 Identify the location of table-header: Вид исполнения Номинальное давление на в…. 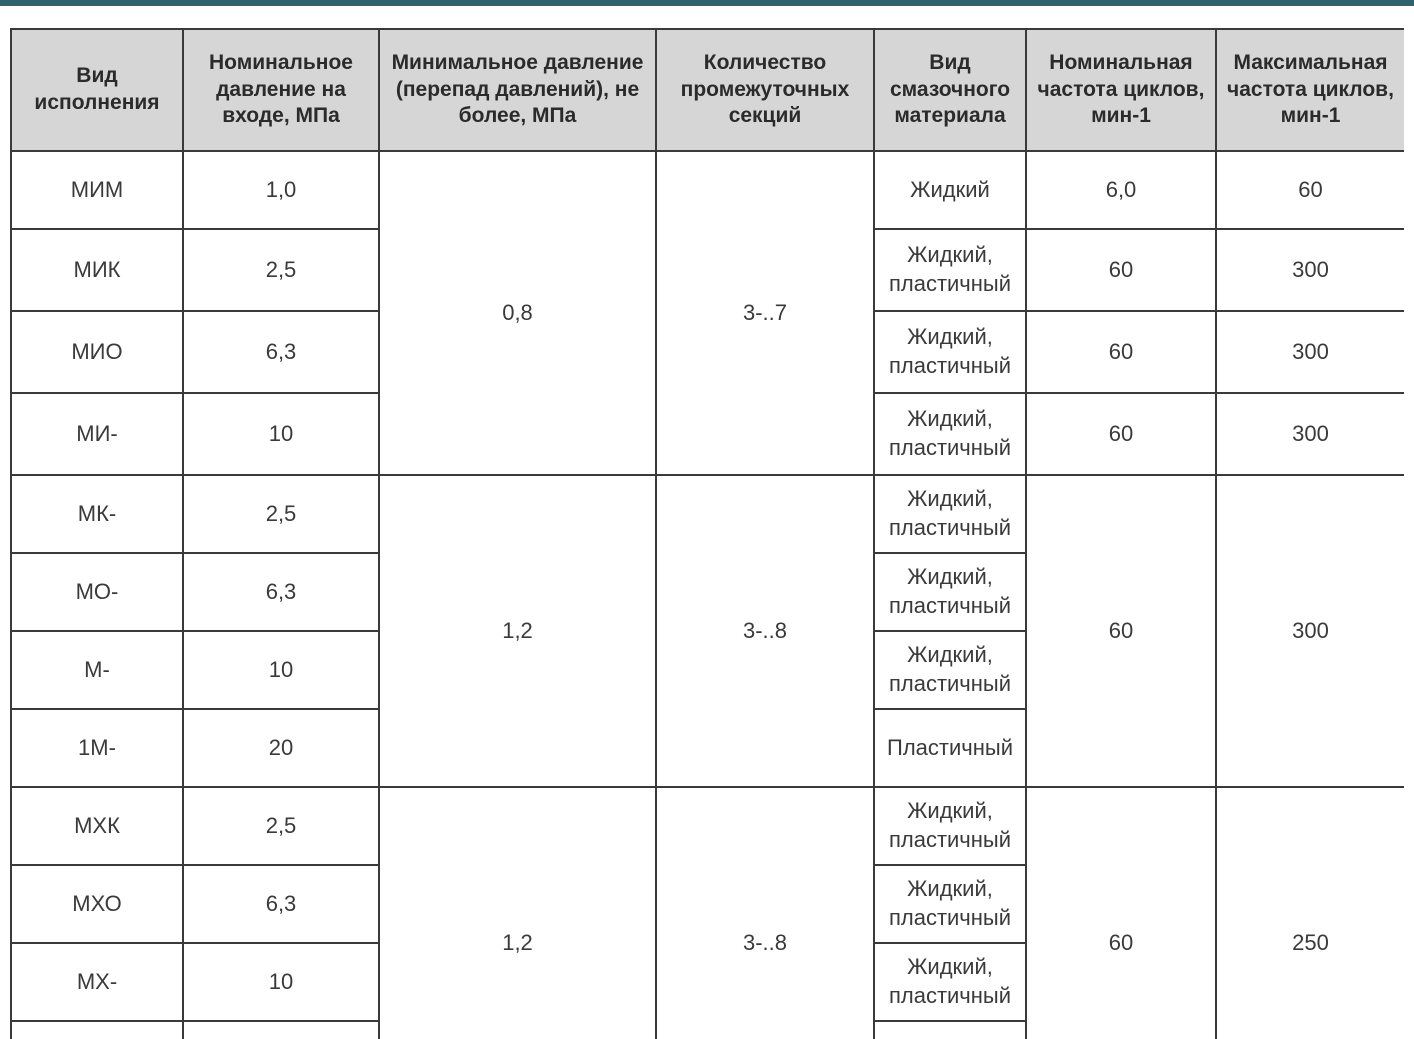
(707, 90).